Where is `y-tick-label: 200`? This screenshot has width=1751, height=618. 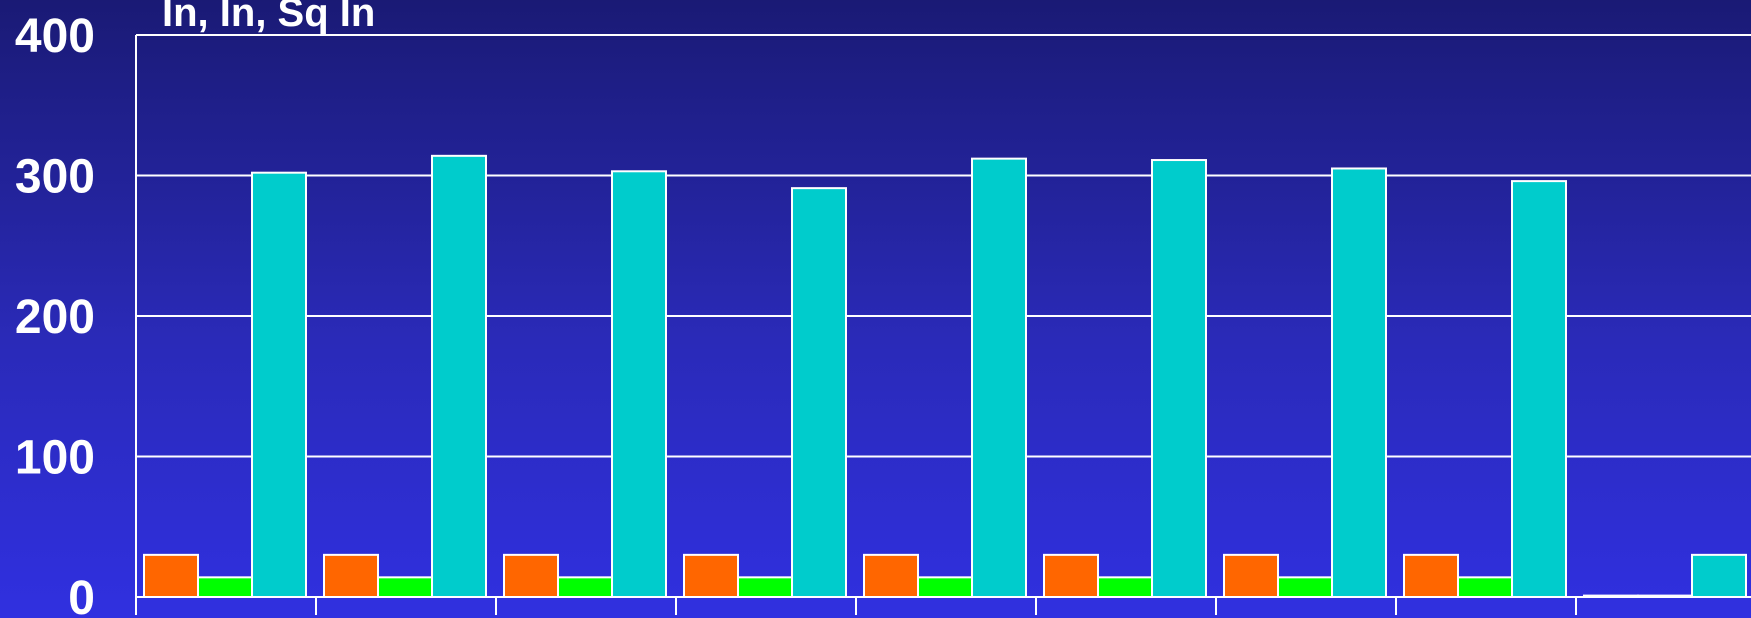
y-tick-label: 200 is located at coordinates (55, 317).